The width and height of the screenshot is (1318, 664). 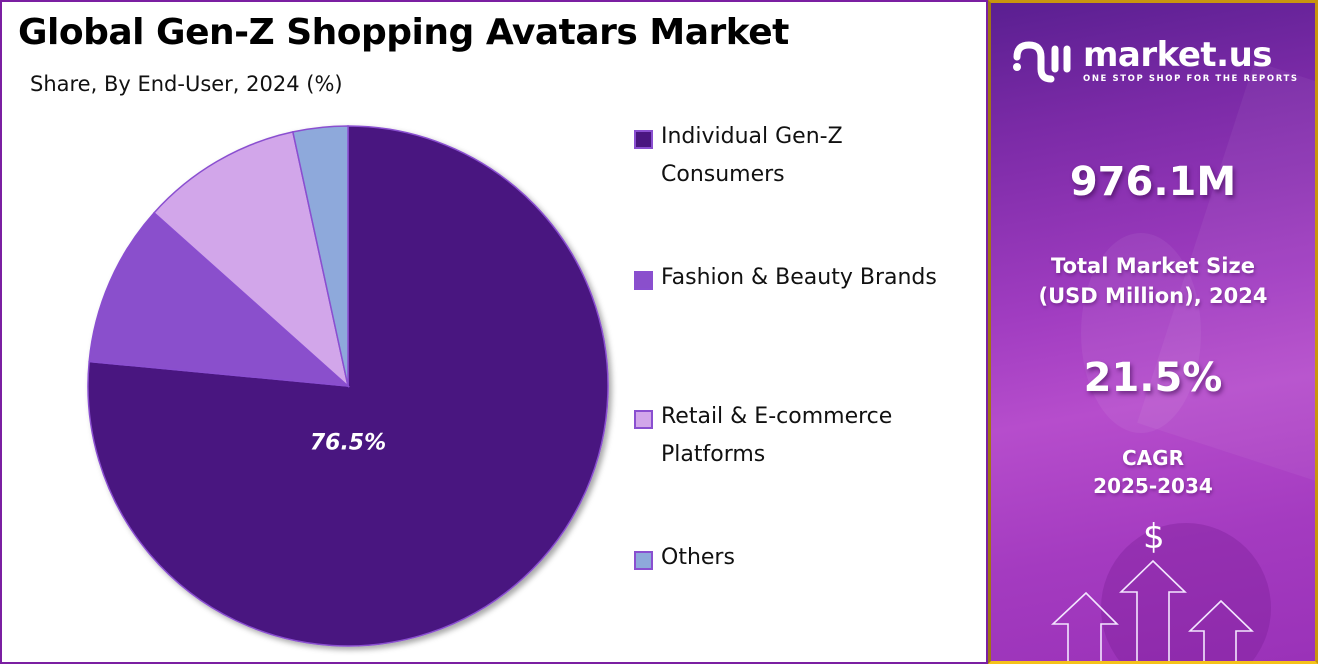 I want to click on market-us-logo: market.us ONE STOP SHOP FOR THE REPORTS, so click(x=1155, y=60).